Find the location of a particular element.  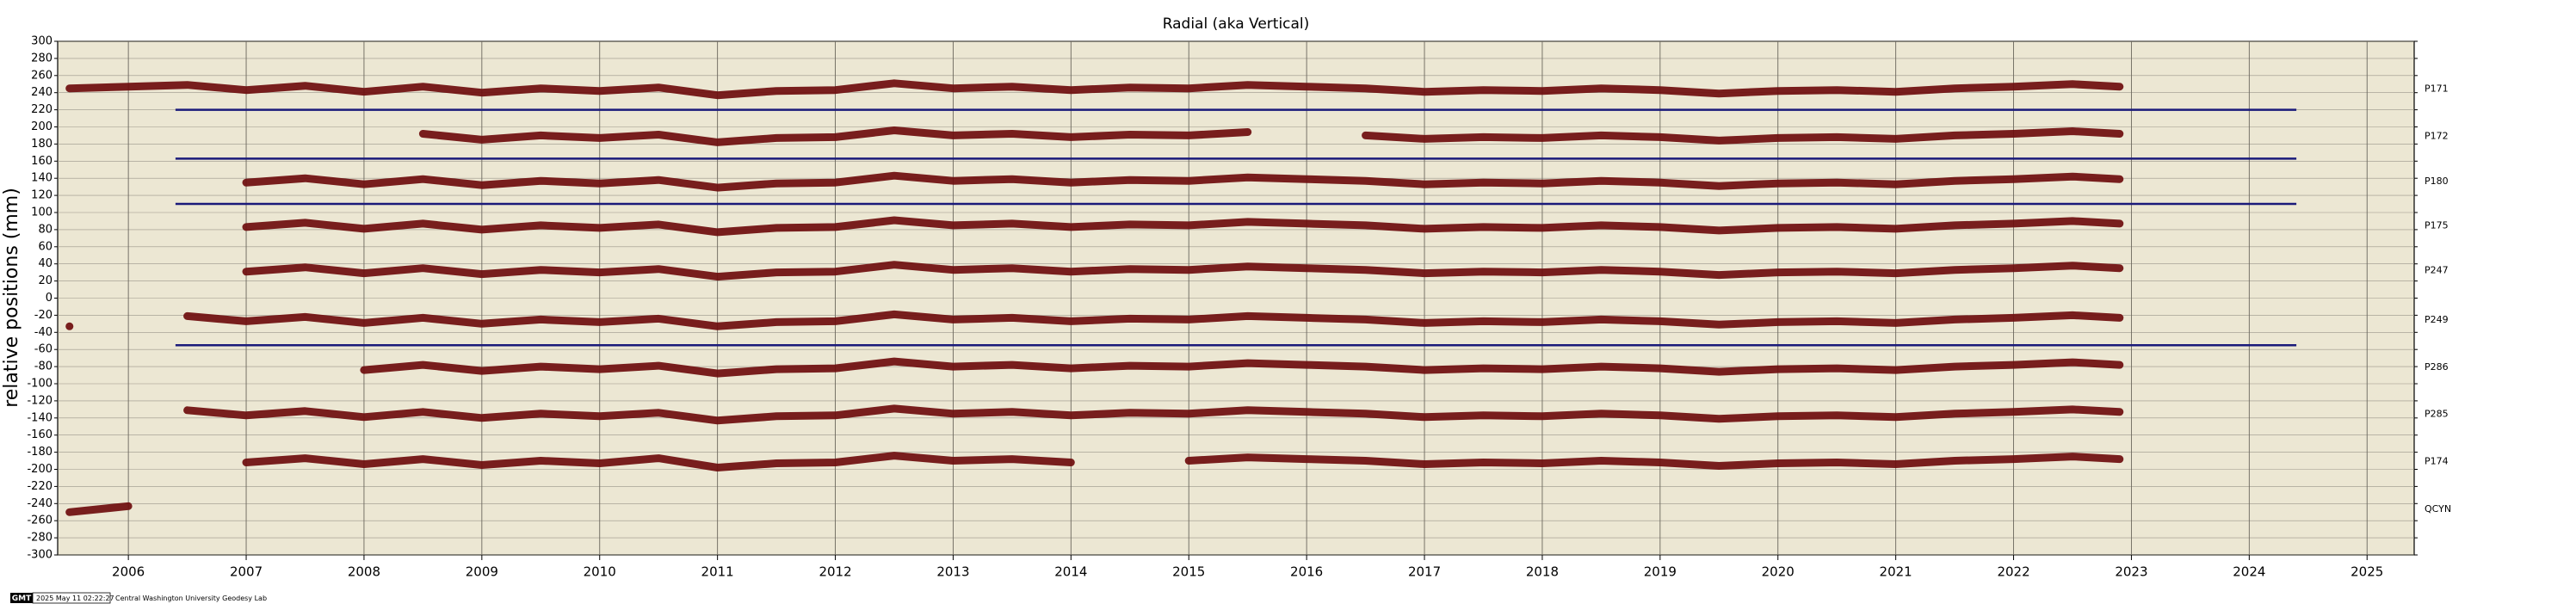

gmt-logo: GMT is located at coordinates (22, 599).